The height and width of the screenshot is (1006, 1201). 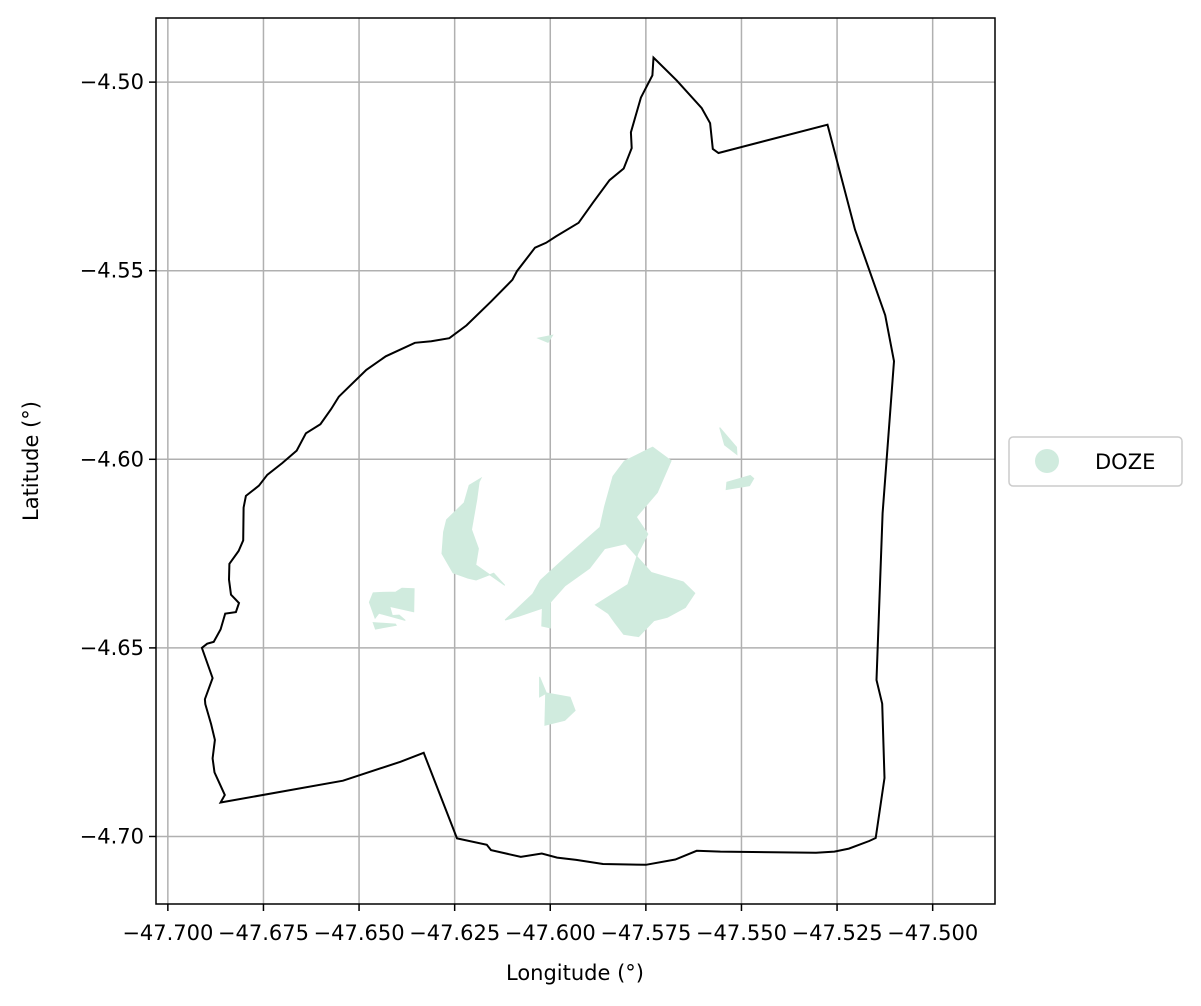 What do you see at coordinates (473, 531) in the screenshot?
I see `doze-region-central-wedge` at bounding box center [473, 531].